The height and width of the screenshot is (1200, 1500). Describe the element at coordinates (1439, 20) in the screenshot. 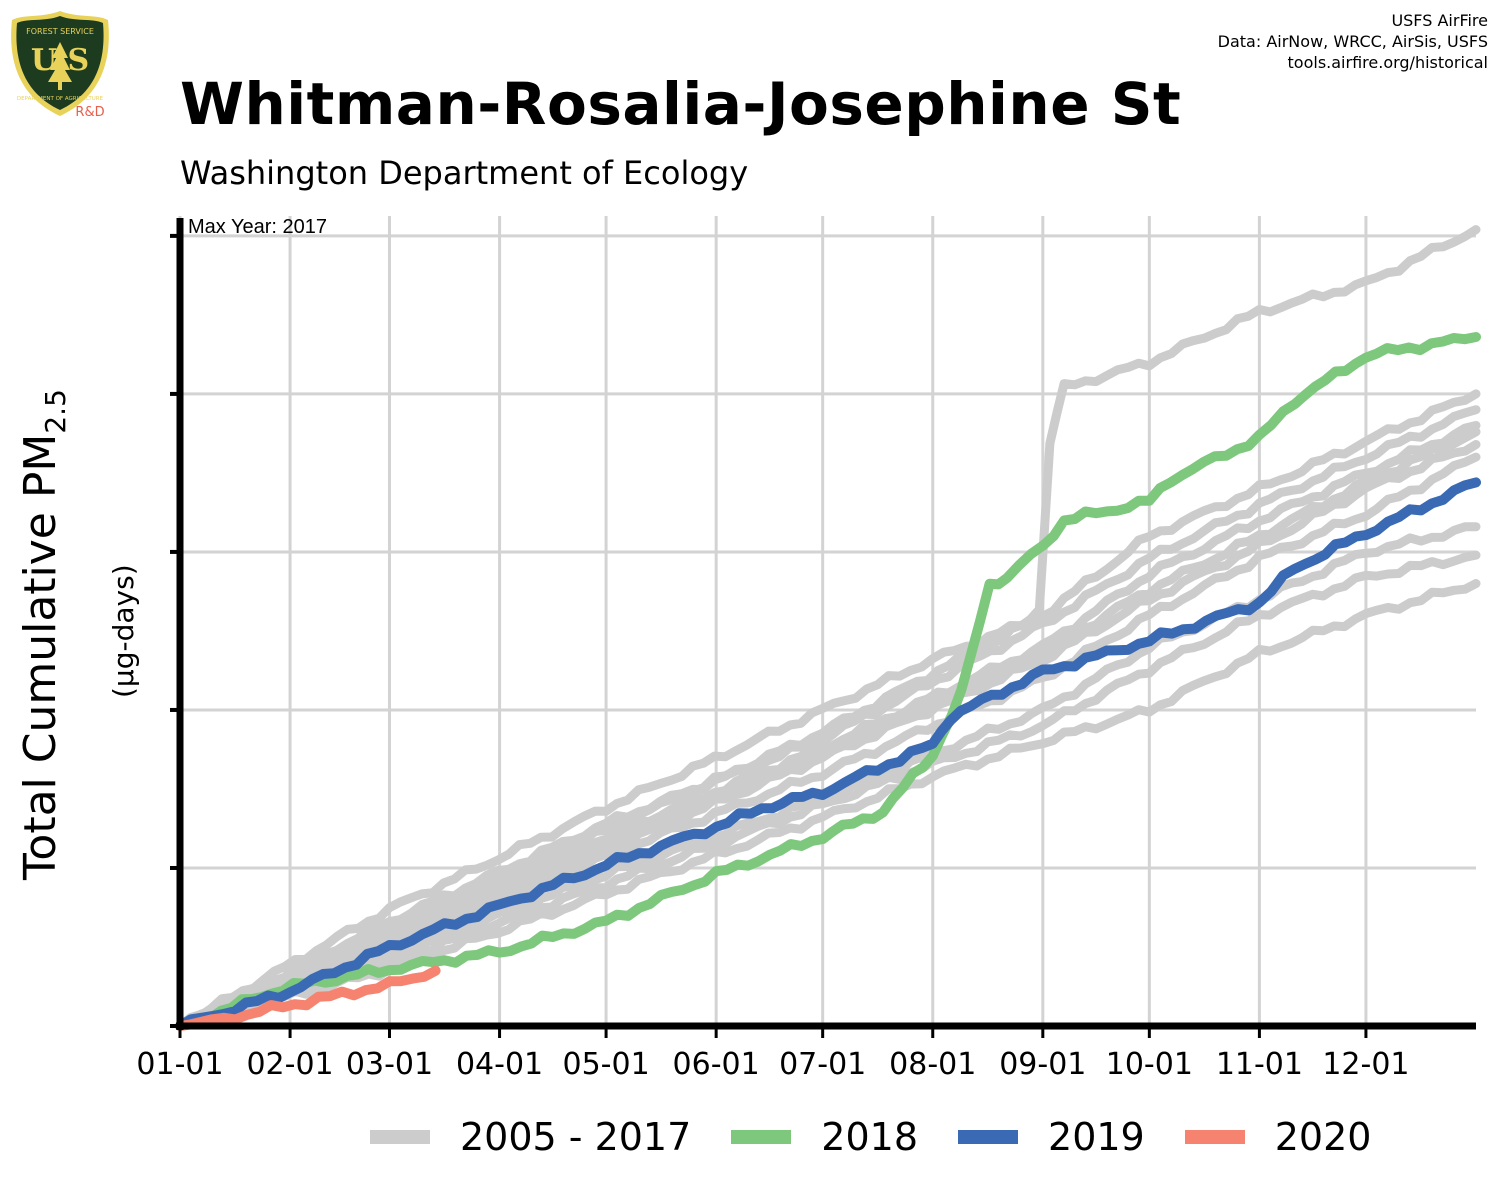

I see `credit-line-1: USFS AirFire` at that location.